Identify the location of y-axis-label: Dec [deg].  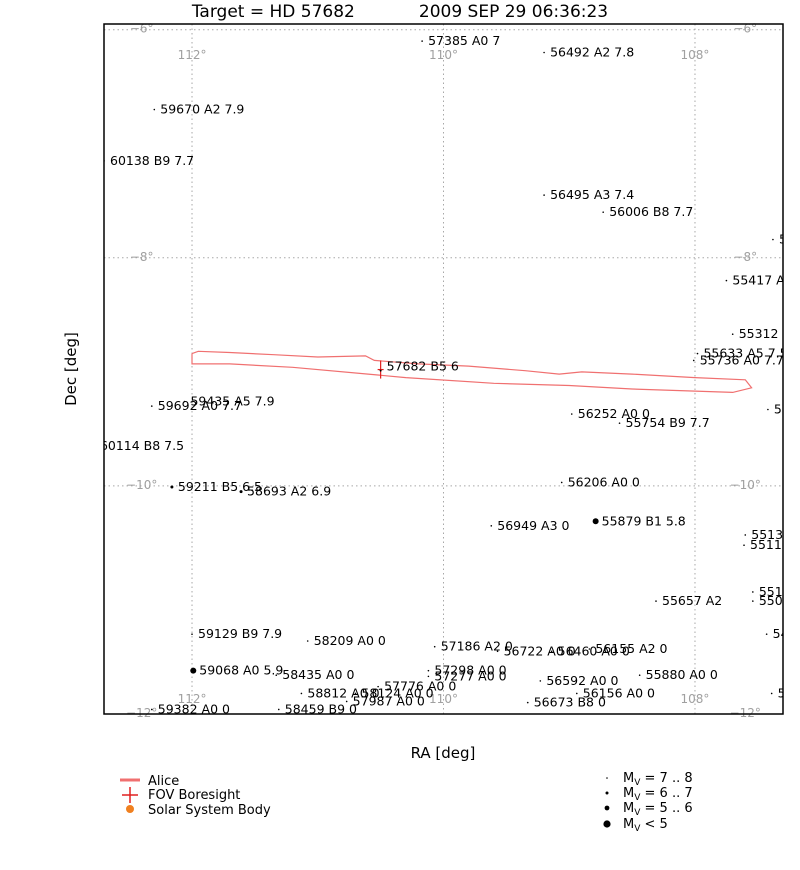
(71, 369).